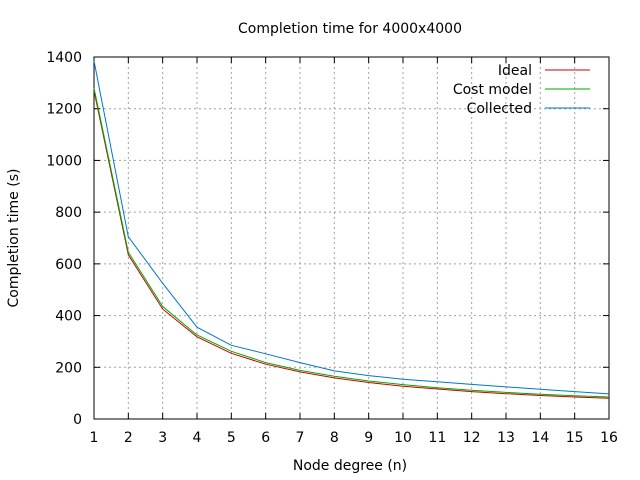  What do you see at coordinates (14, 238) in the screenshot?
I see `y-axis-title: Completion time (s)` at bounding box center [14, 238].